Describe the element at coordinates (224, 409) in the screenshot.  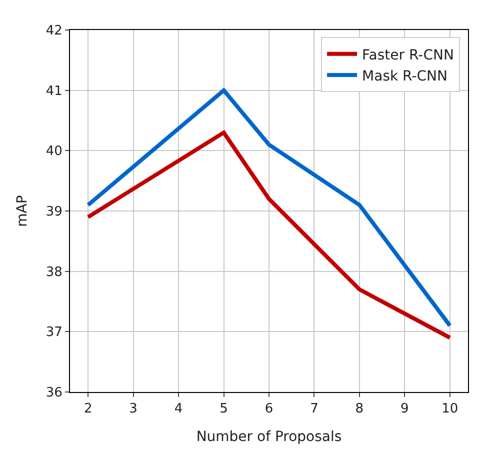
I see `x-tick-label: 5` at that location.